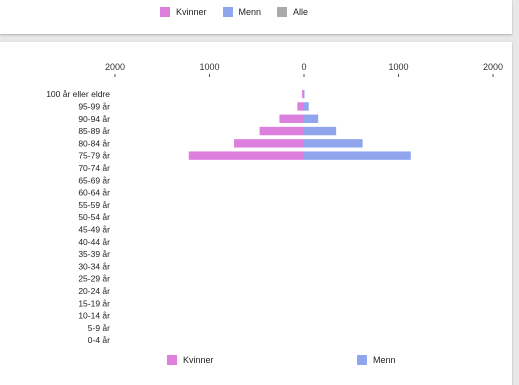 This screenshot has height=385, width=519. Describe the element at coordinates (78, 94) in the screenshot. I see `y-category-label: 100 år eller eldre` at that location.